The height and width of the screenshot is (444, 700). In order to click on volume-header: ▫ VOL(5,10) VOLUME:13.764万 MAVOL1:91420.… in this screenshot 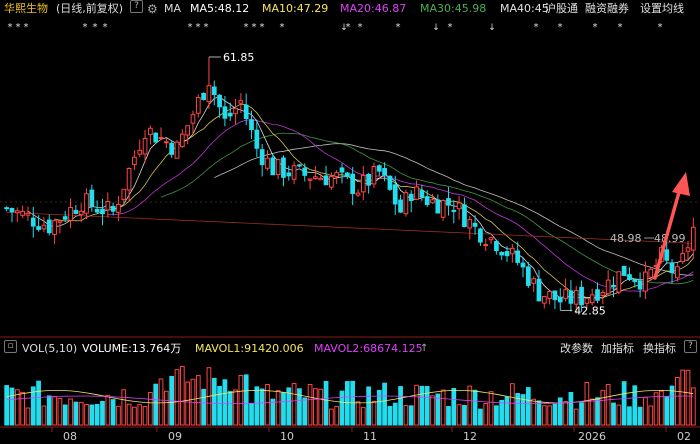, I will do `click(350, 349)`.